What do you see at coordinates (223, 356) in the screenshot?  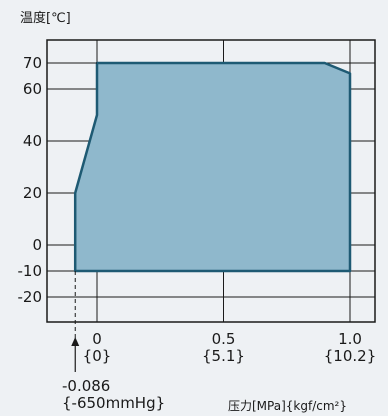 I see `x-tick-sublabel: {5.1}` at bounding box center [223, 356].